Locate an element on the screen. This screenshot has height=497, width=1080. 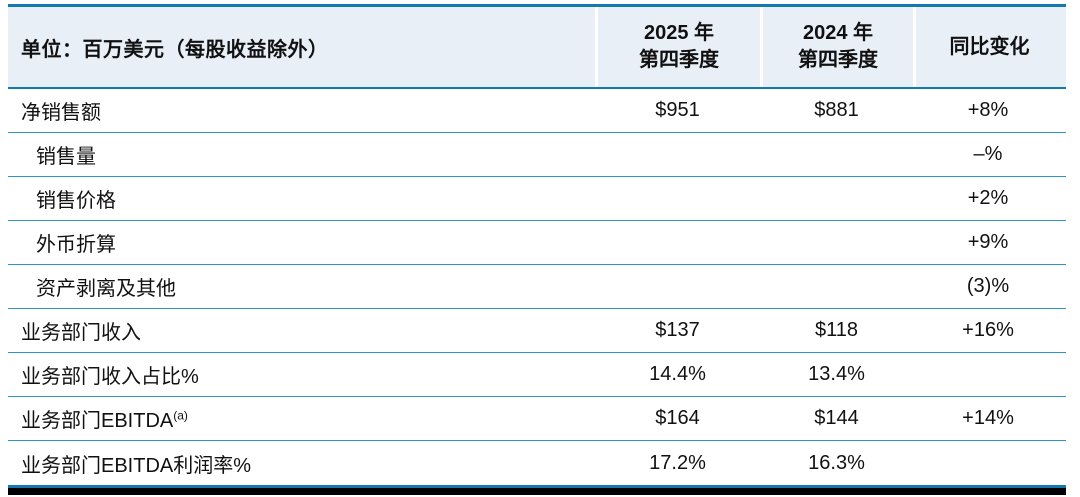
cell-yoy-change: +16% is located at coordinates (988, 330).